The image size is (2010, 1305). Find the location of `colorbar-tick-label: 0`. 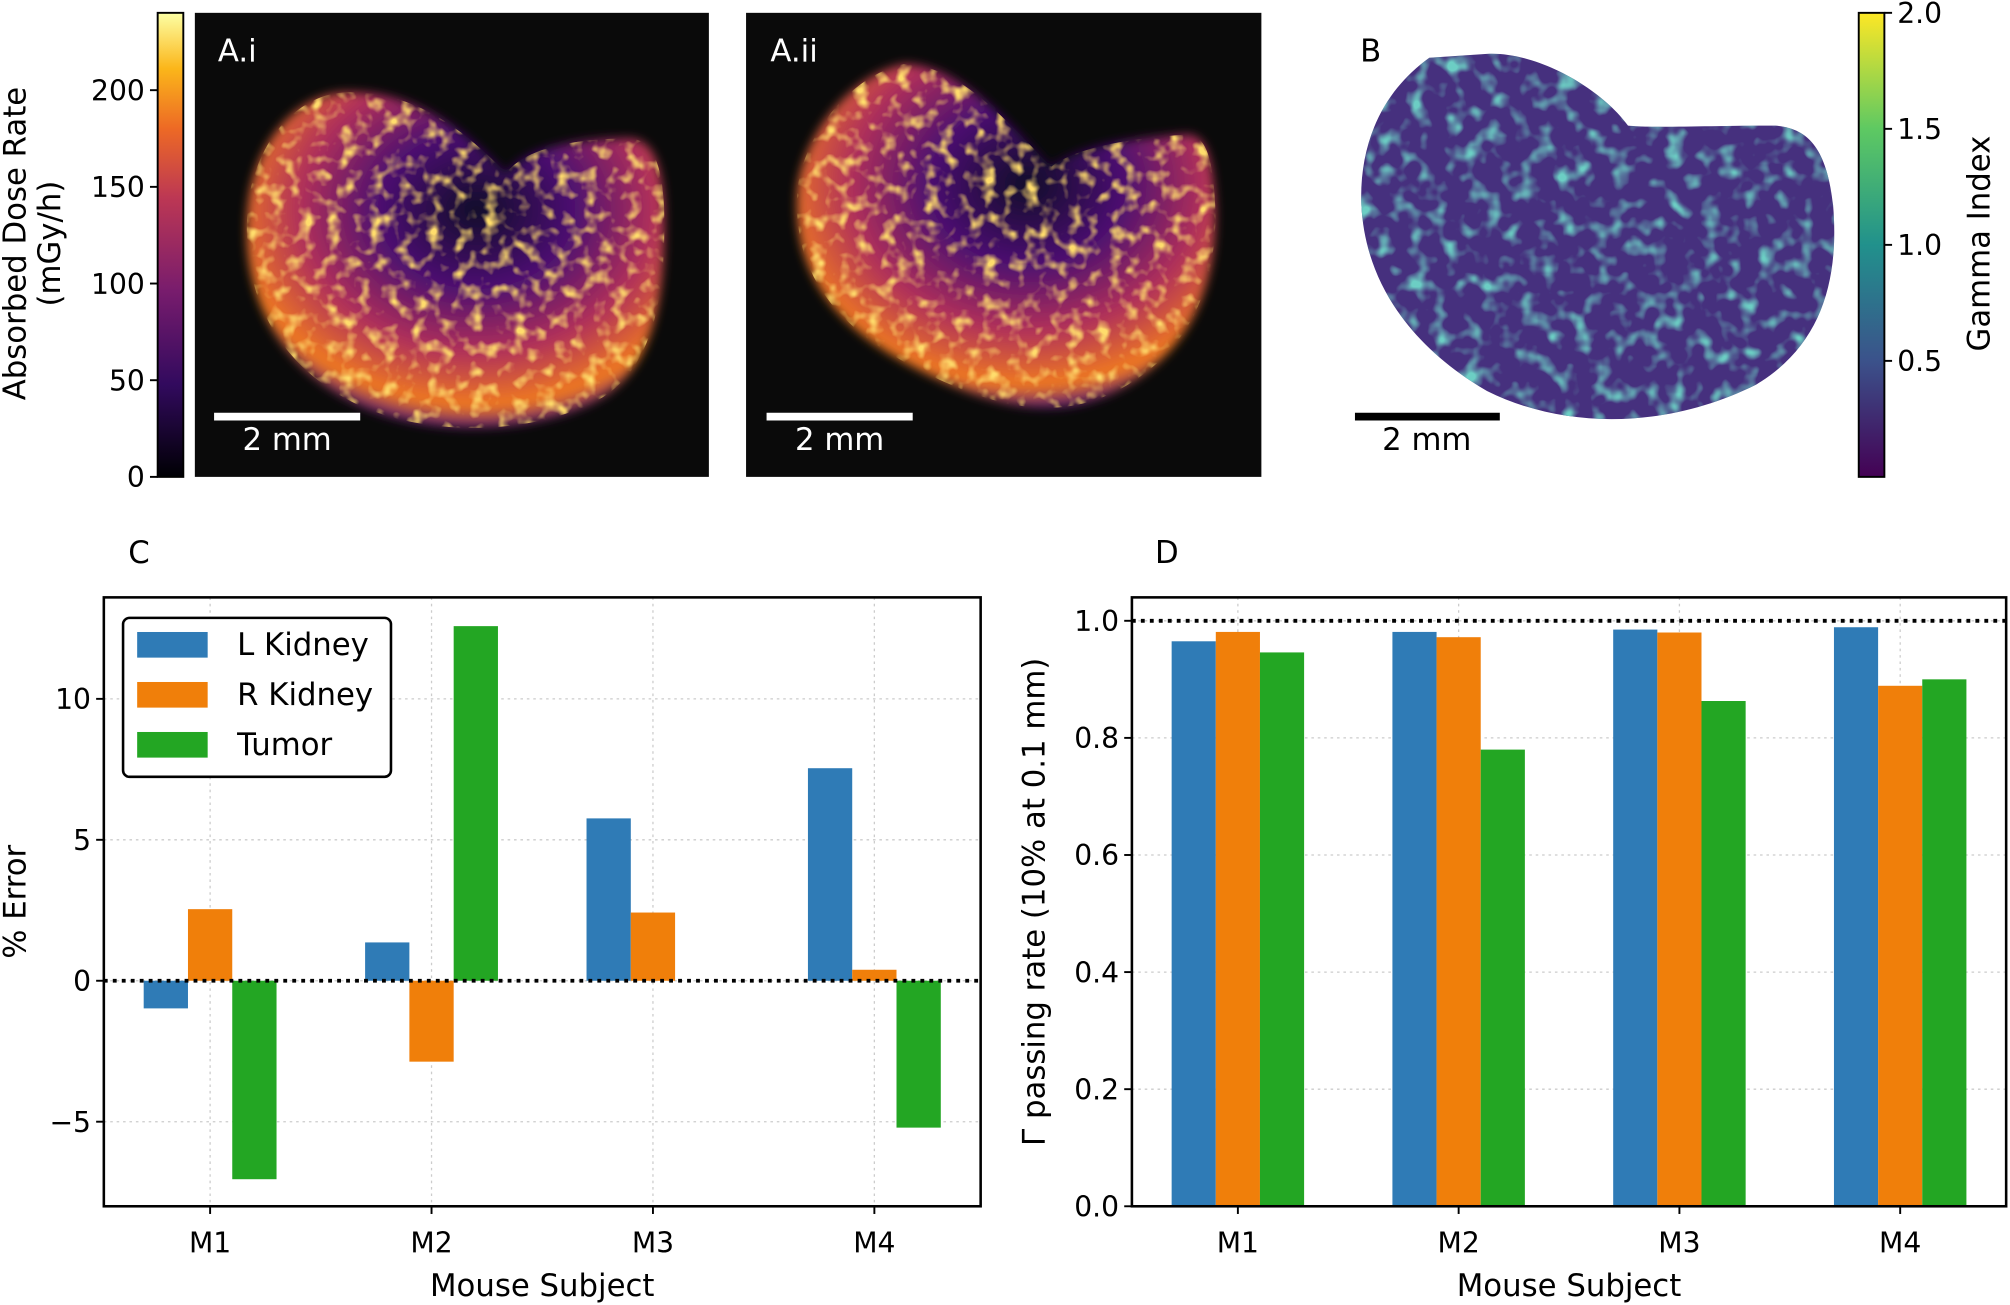

colorbar-tick-label: 0 is located at coordinates (136, 477).